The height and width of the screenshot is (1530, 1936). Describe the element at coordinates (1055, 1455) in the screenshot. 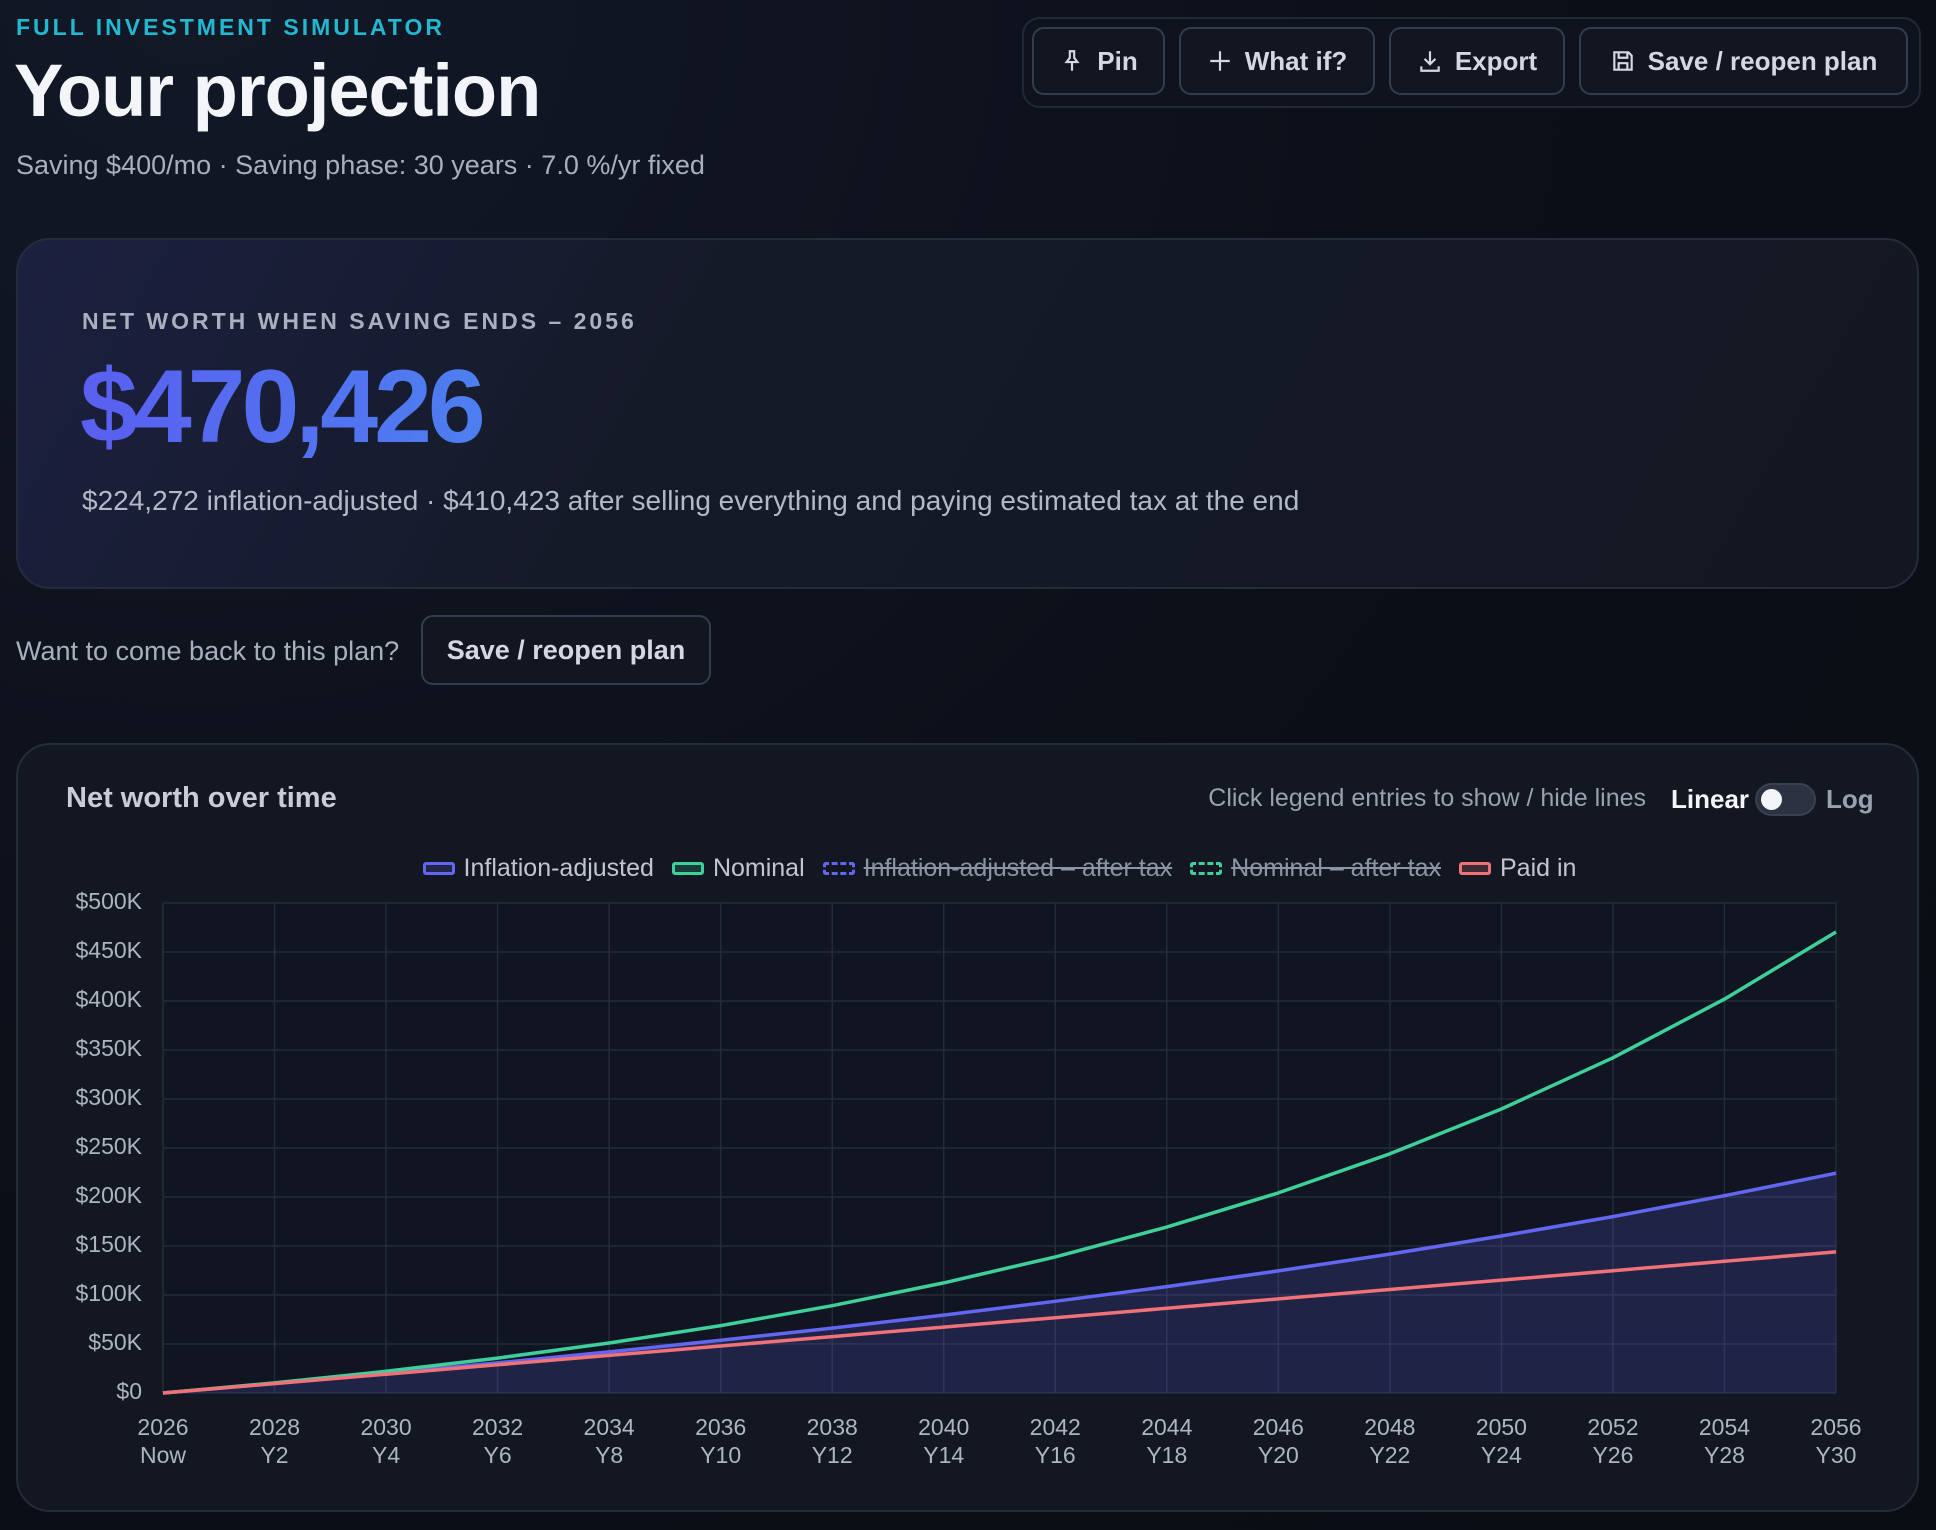

I see `x-tick-sublabel: Y16` at that location.